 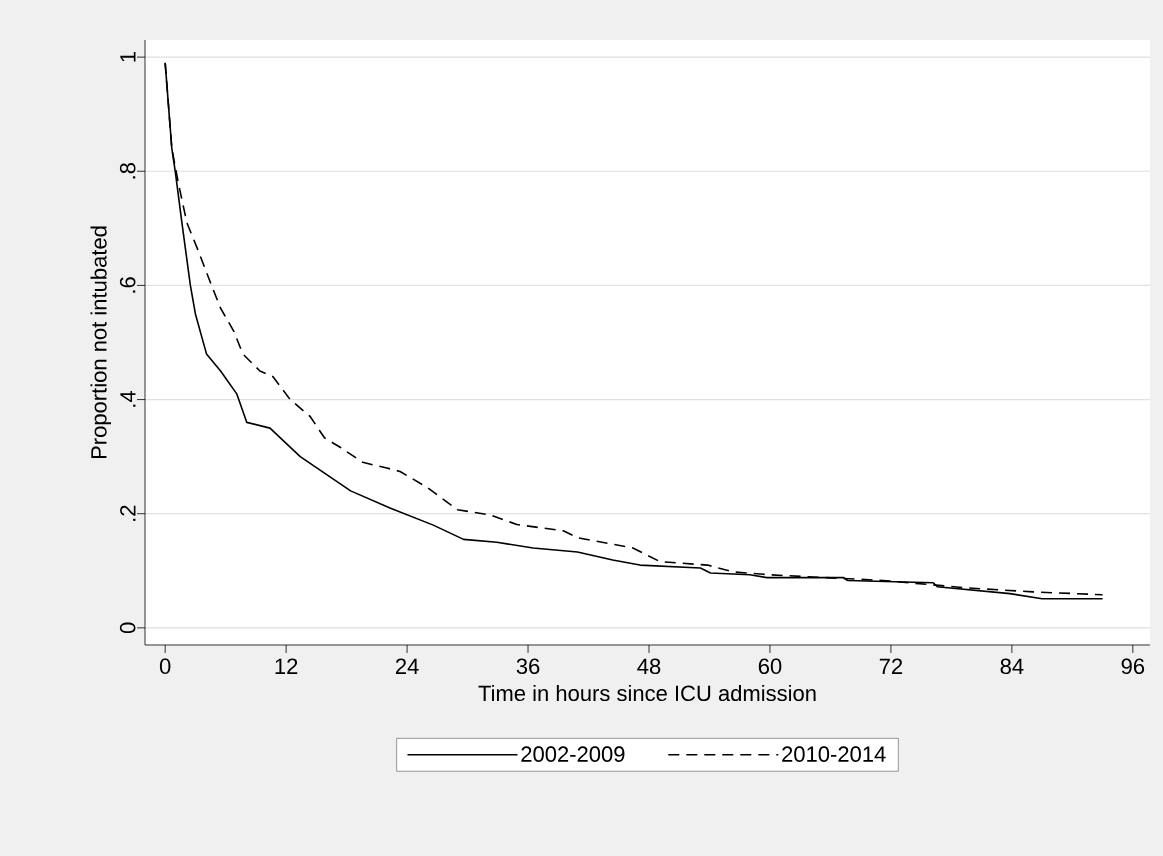 I want to click on x-tick-label: 0, so click(x=165, y=666).